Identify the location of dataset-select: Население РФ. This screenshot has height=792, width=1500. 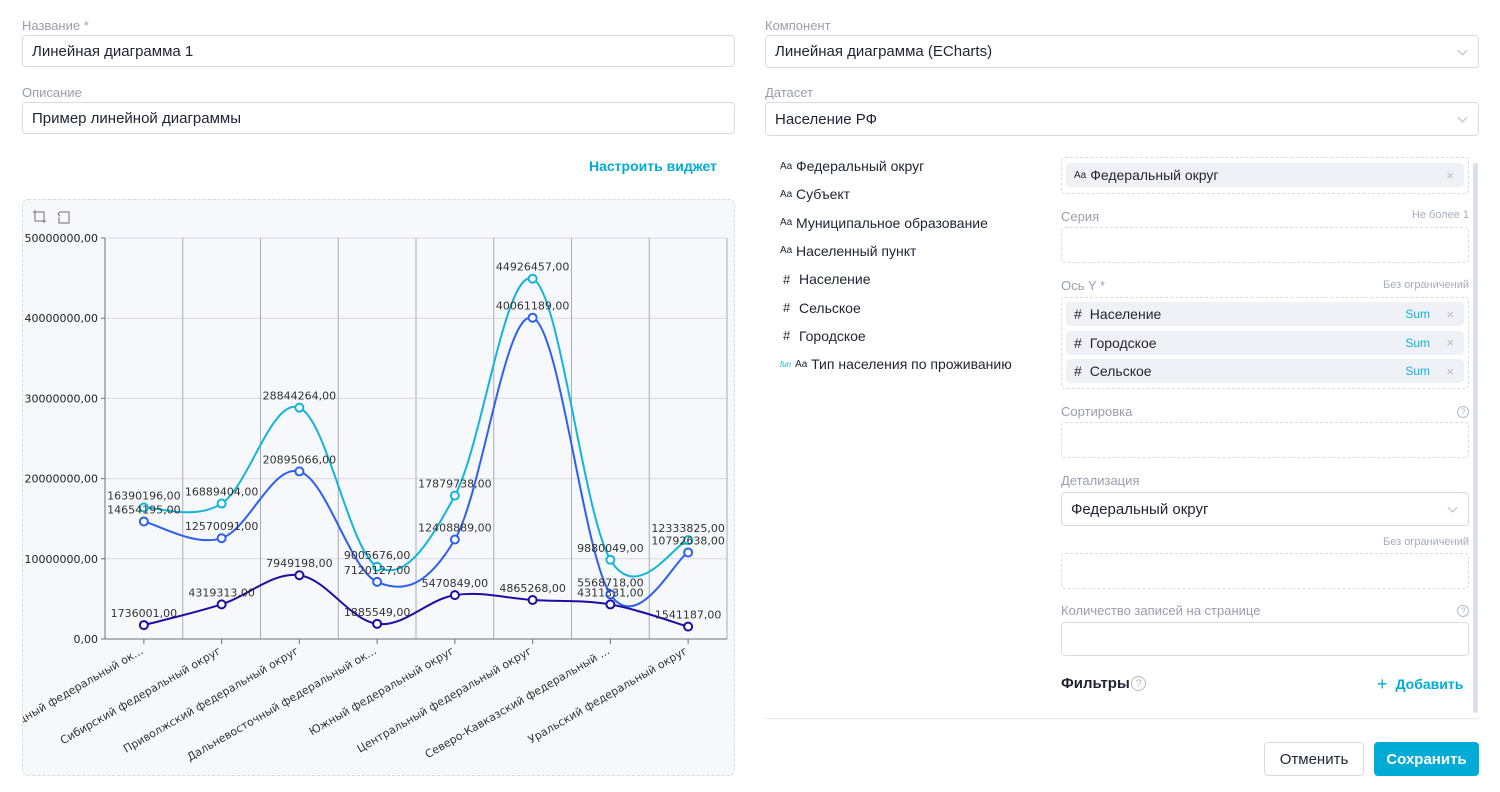
(1122, 119).